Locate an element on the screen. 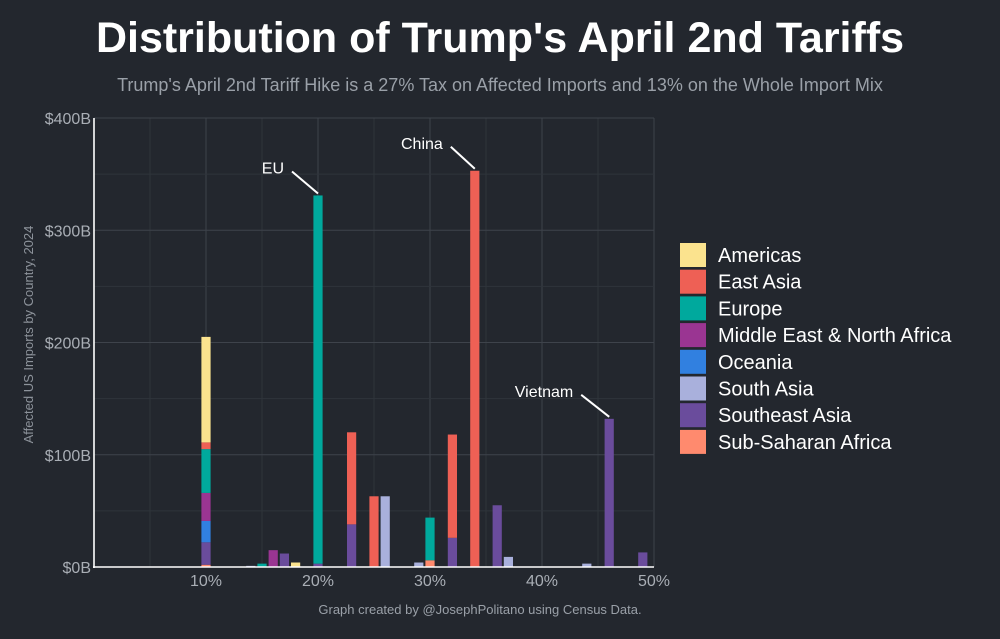 Image resolution: width=1000 pixels, height=639 pixels. y-tick-label: $300B is located at coordinates (68, 231).